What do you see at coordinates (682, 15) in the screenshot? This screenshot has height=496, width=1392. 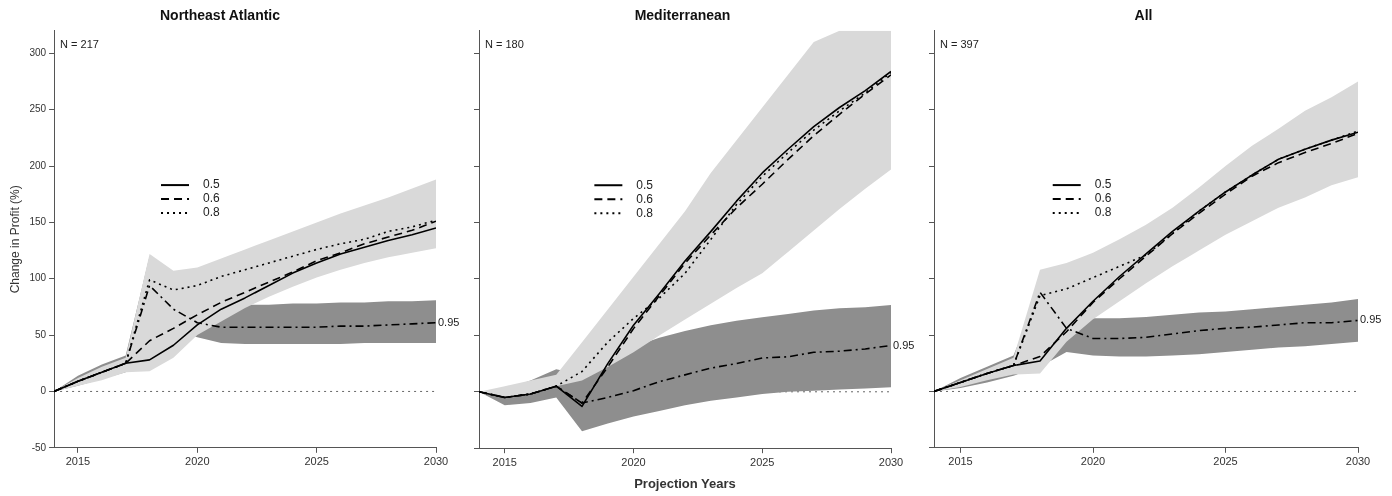 I see `chart-title: Mediterranean` at bounding box center [682, 15].